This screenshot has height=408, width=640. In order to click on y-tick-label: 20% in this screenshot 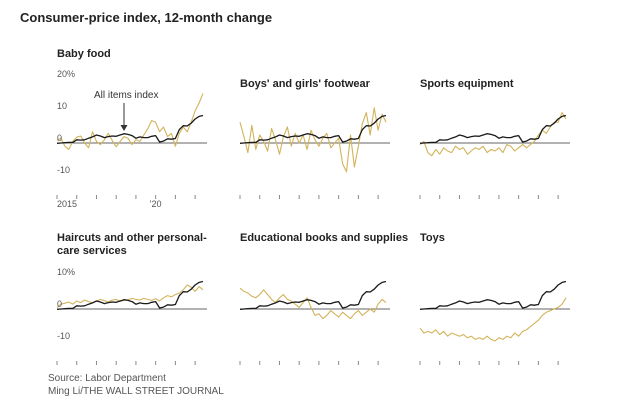, I will do `click(66, 74)`.